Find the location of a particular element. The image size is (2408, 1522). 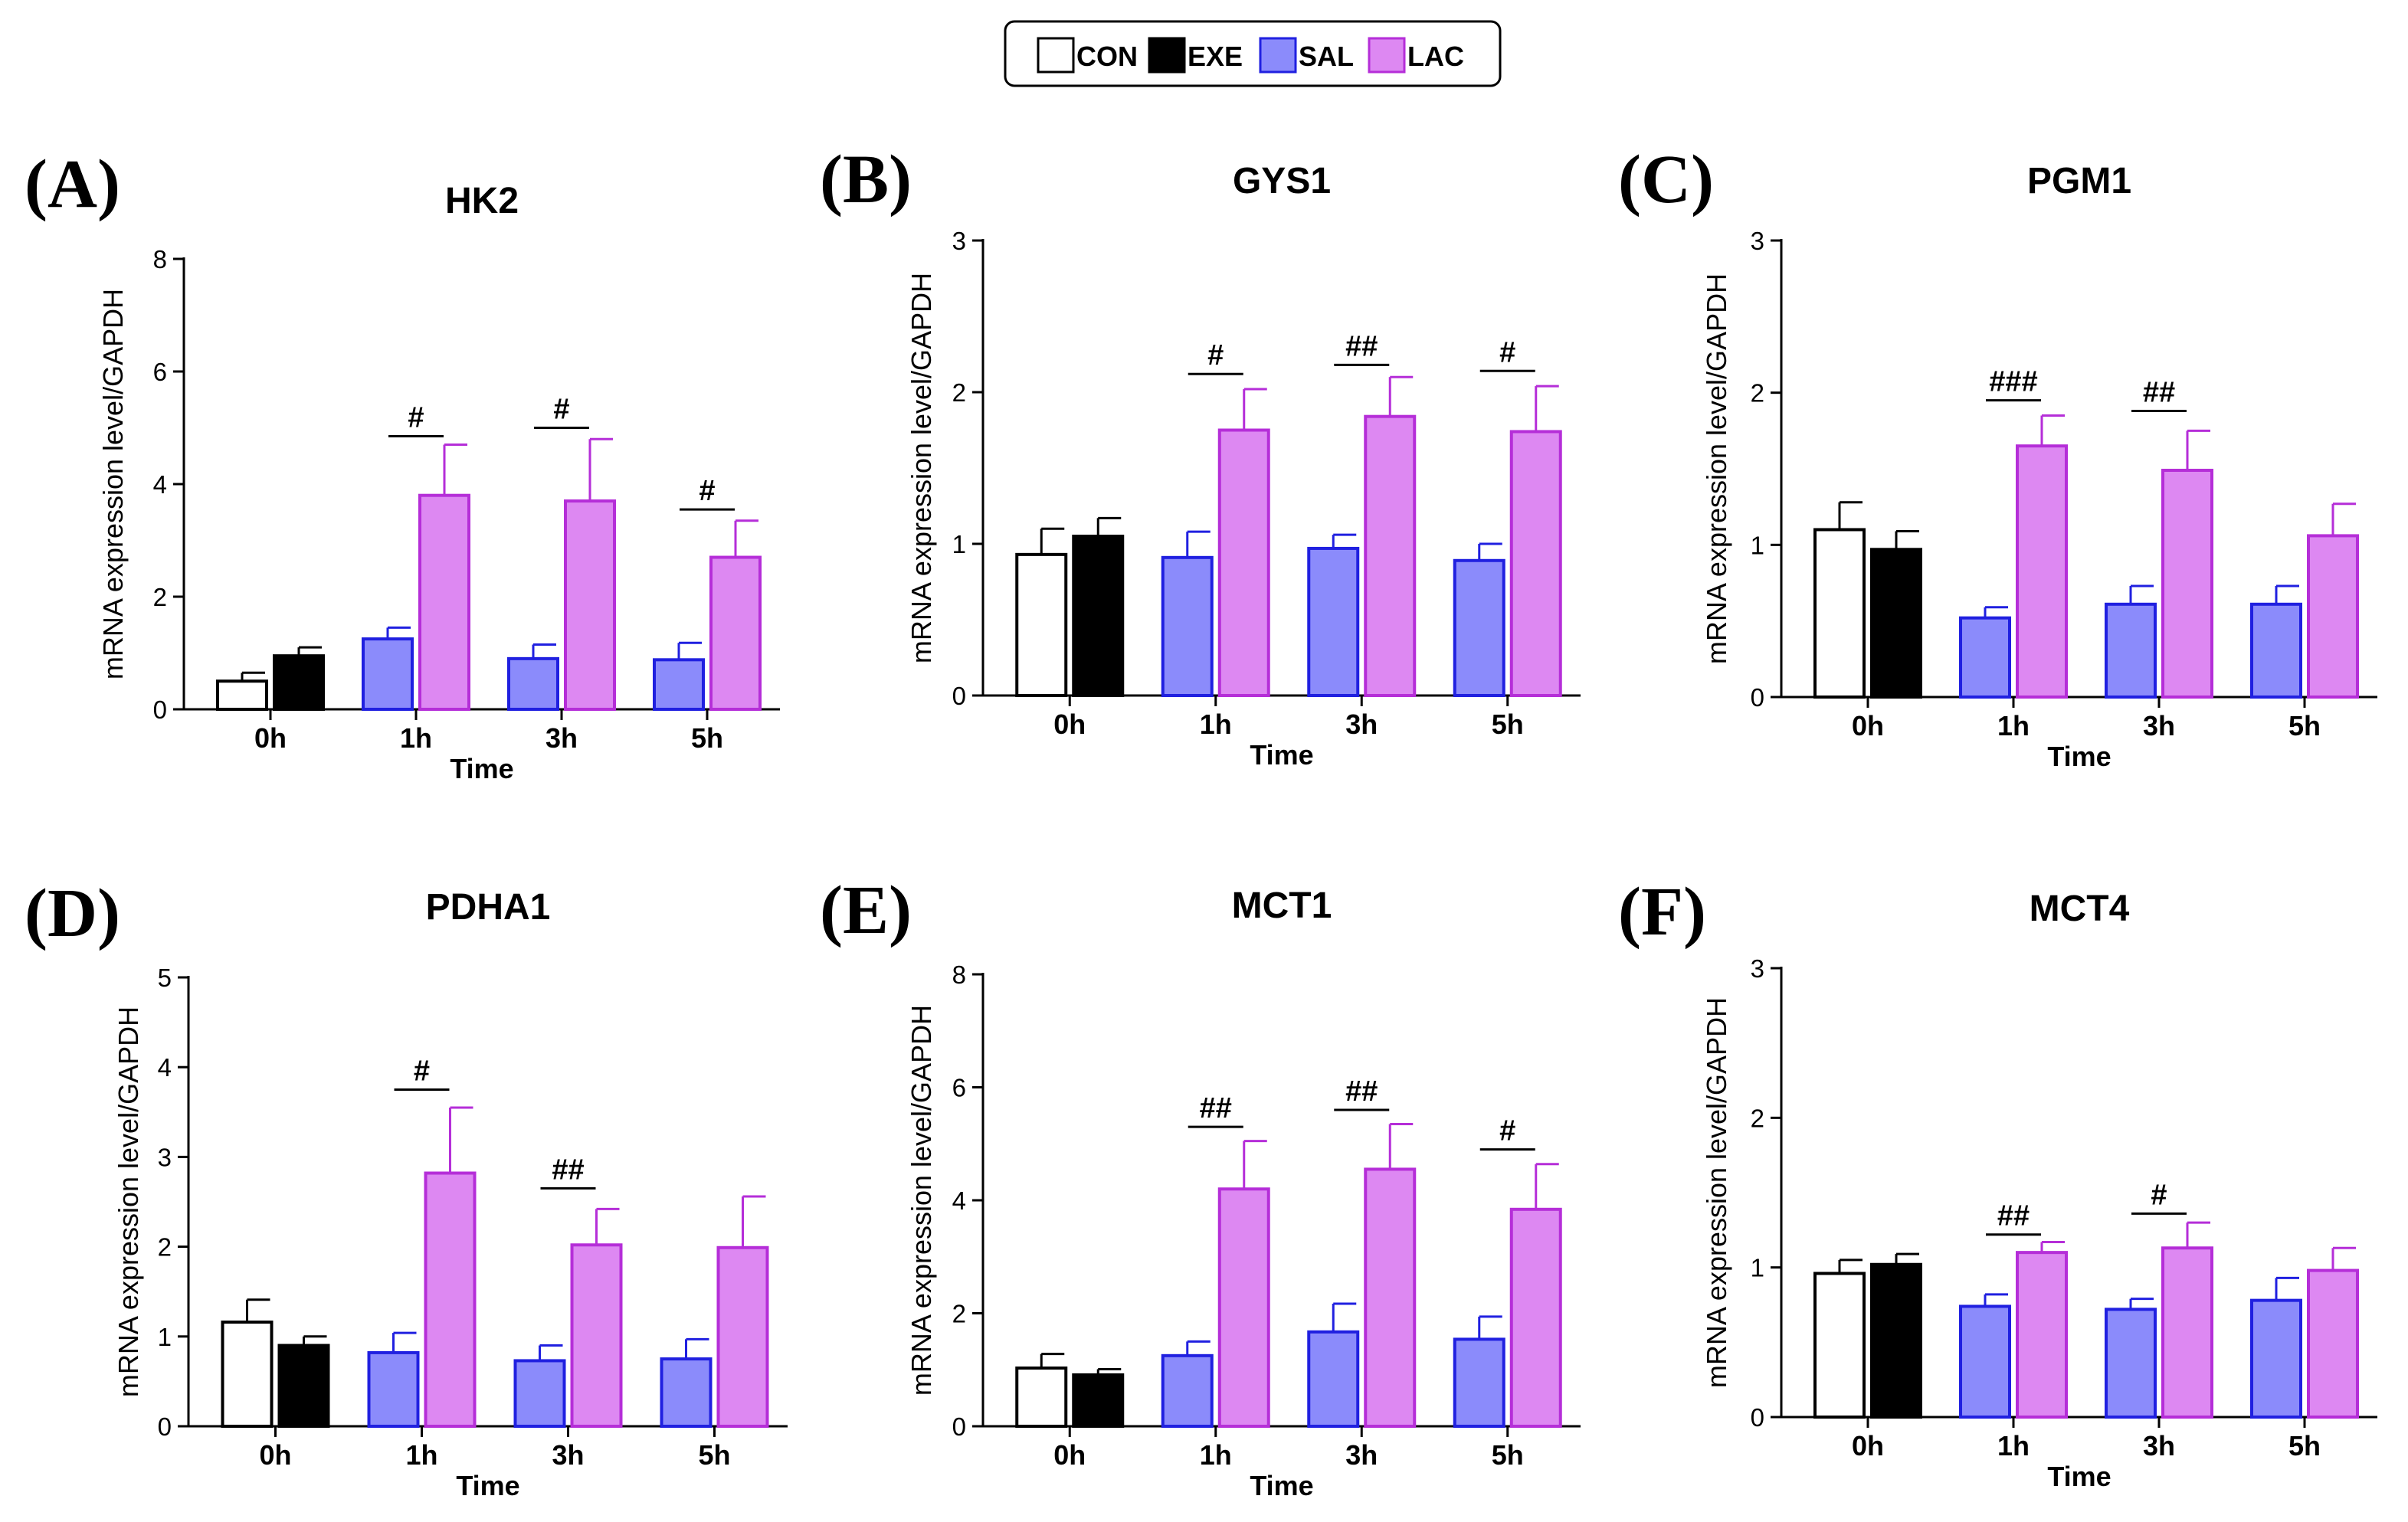

panel-letter: (F) is located at coordinates (1662, 912).